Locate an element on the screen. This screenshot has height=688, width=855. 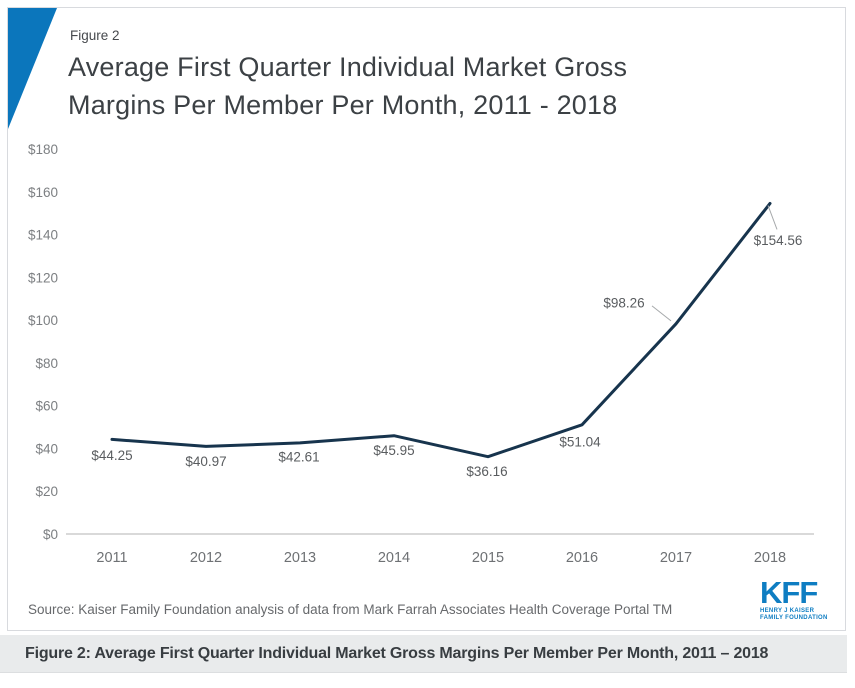
y-tick-label: $0 is located at coordinates (50, 534).